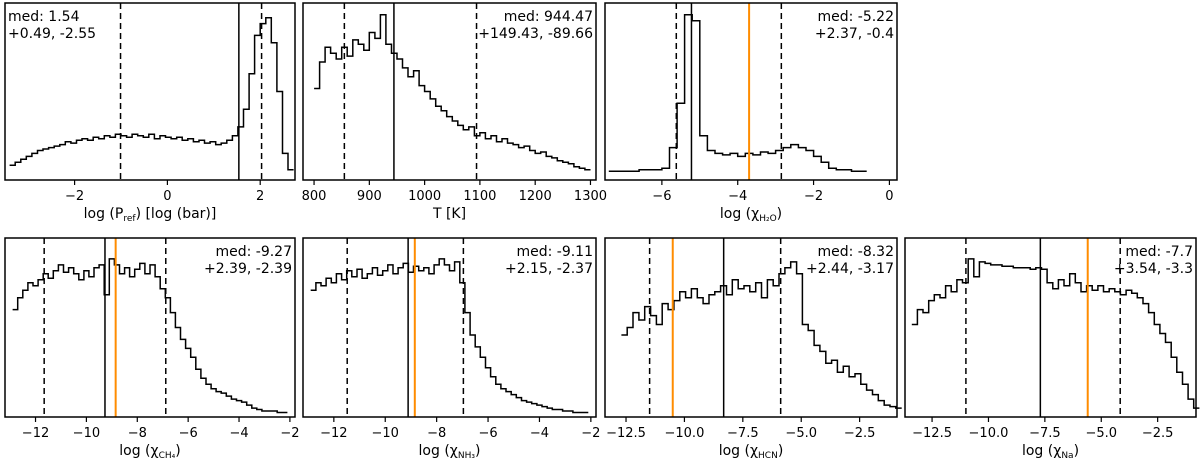 Image resolution: width=1200 pixels, height=471 pixels. What do you see at coordinates (855, 17) in the screenshot?
I see `median-annotation: med: -5.22` at bounding box center [855, 17].